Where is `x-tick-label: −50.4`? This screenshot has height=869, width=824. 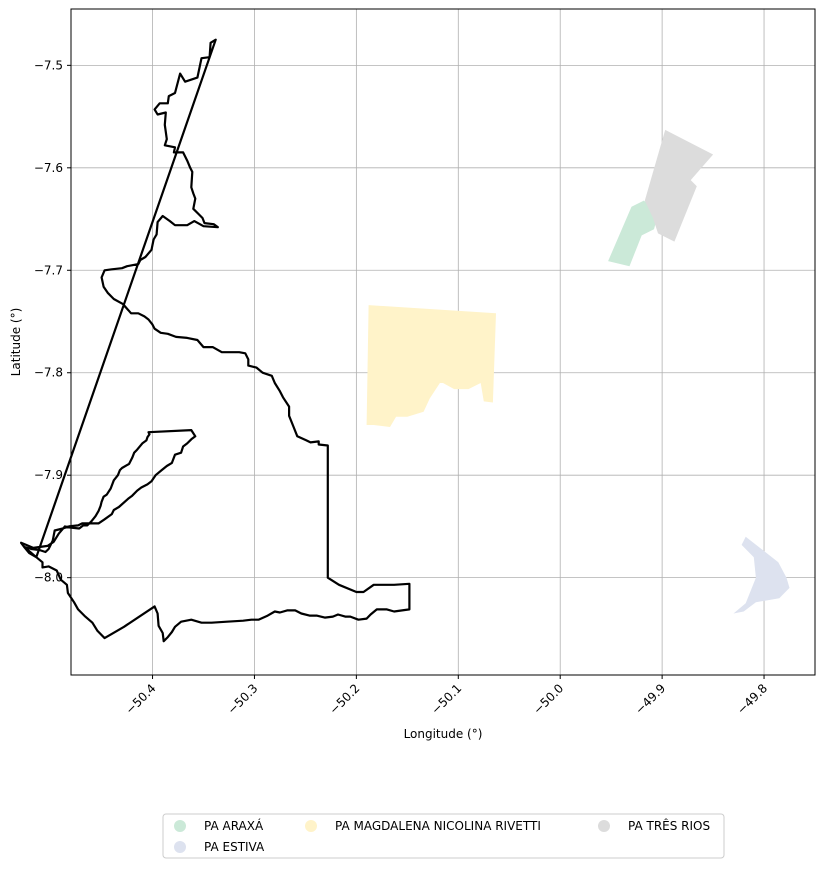
x-tick-label: −50.4 is located at coordinates (141, 699).